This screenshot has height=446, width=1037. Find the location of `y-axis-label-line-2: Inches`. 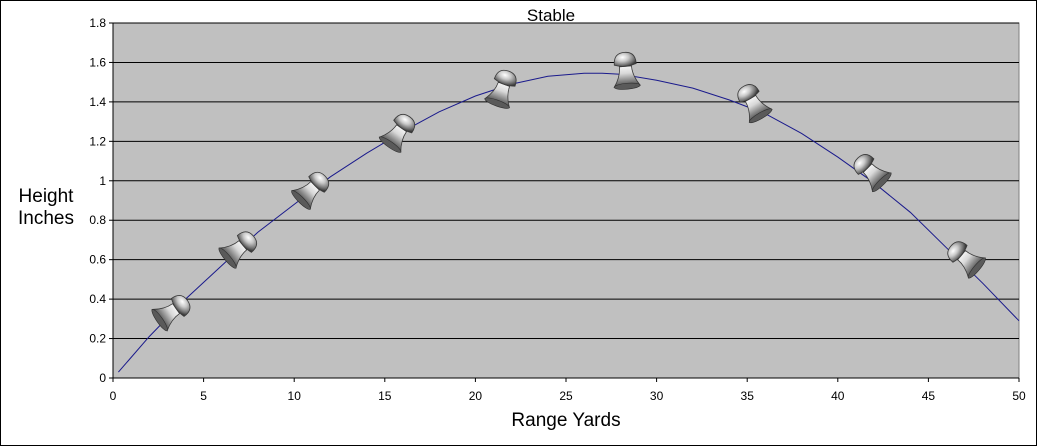

y-axis-label-line-2: Inches is located at coordinates (46, 218).